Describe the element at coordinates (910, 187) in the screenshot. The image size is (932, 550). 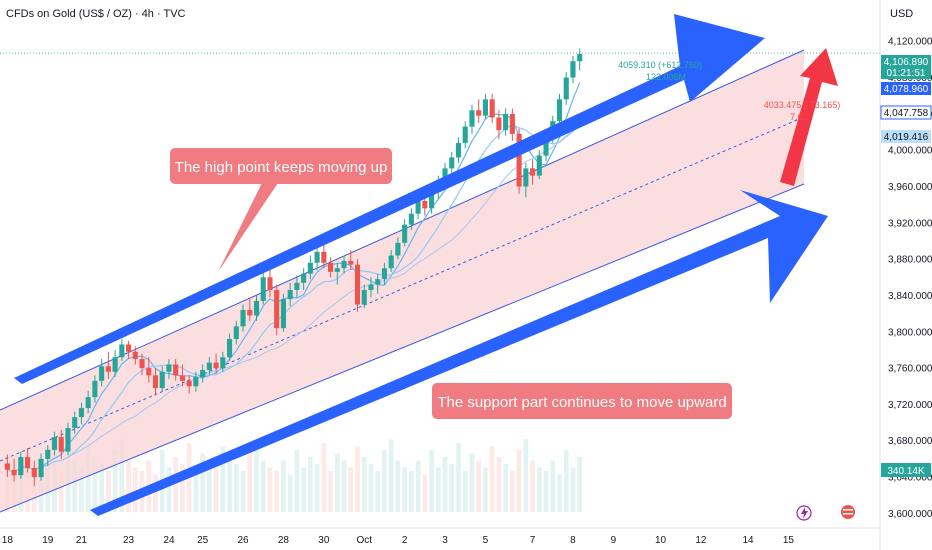
I see `y-tick-label: 3,960.000` at that location.